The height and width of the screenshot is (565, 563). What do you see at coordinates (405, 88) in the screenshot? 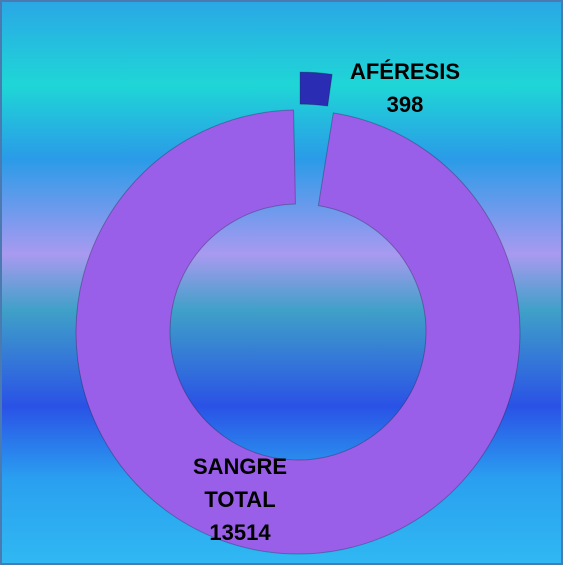
I see `slice-label: AFÉRESIS 398` at bounding box center [405, 88].